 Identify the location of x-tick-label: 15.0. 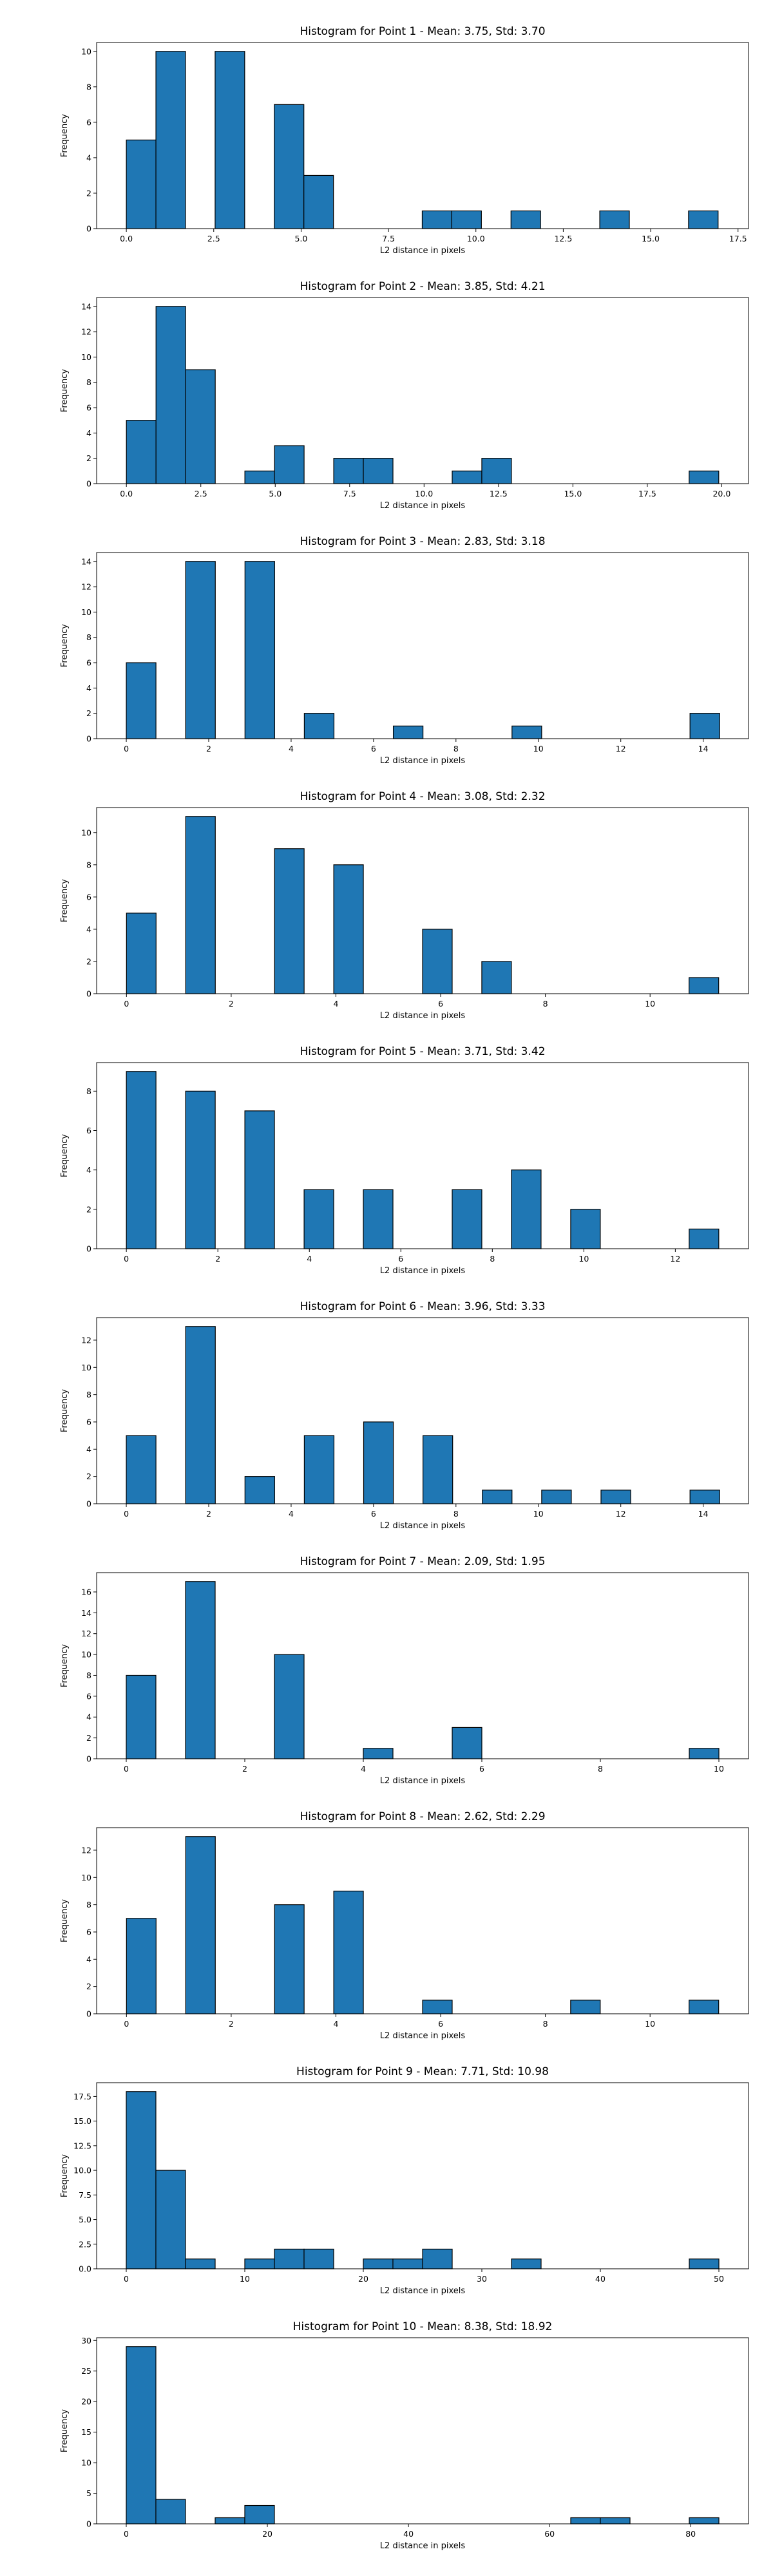
(573, 494).